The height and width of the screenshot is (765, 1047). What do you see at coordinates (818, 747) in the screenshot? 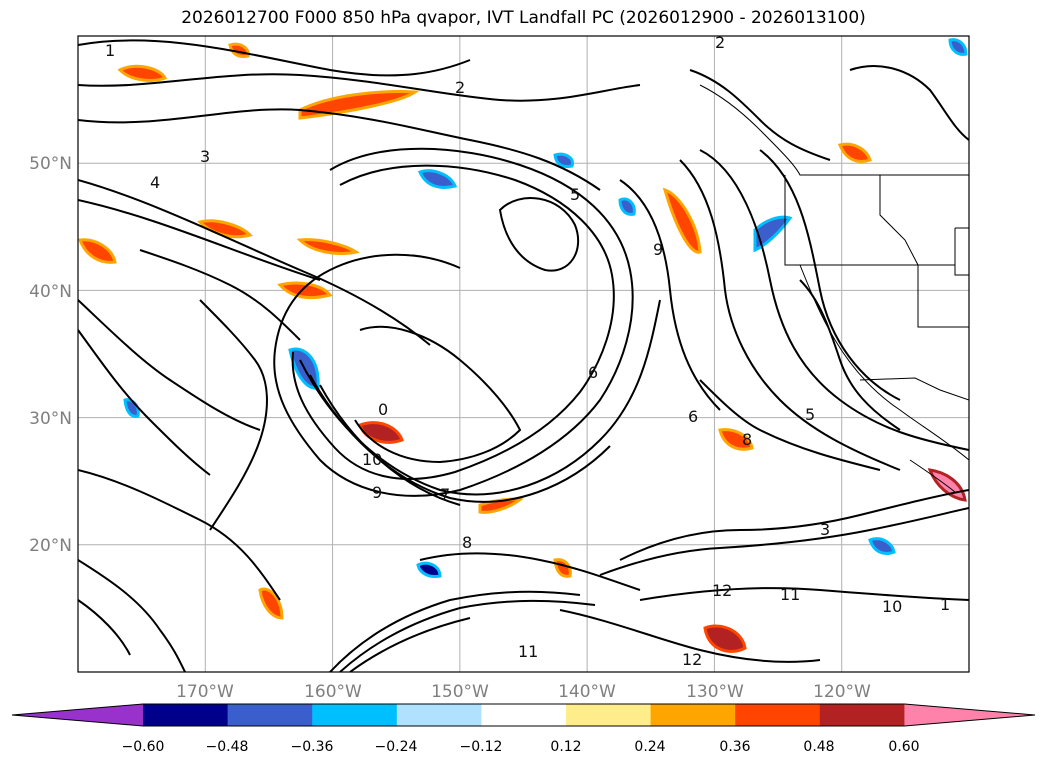
I see `colorbar-tick: 0.48` at bounding box center [818, 747].